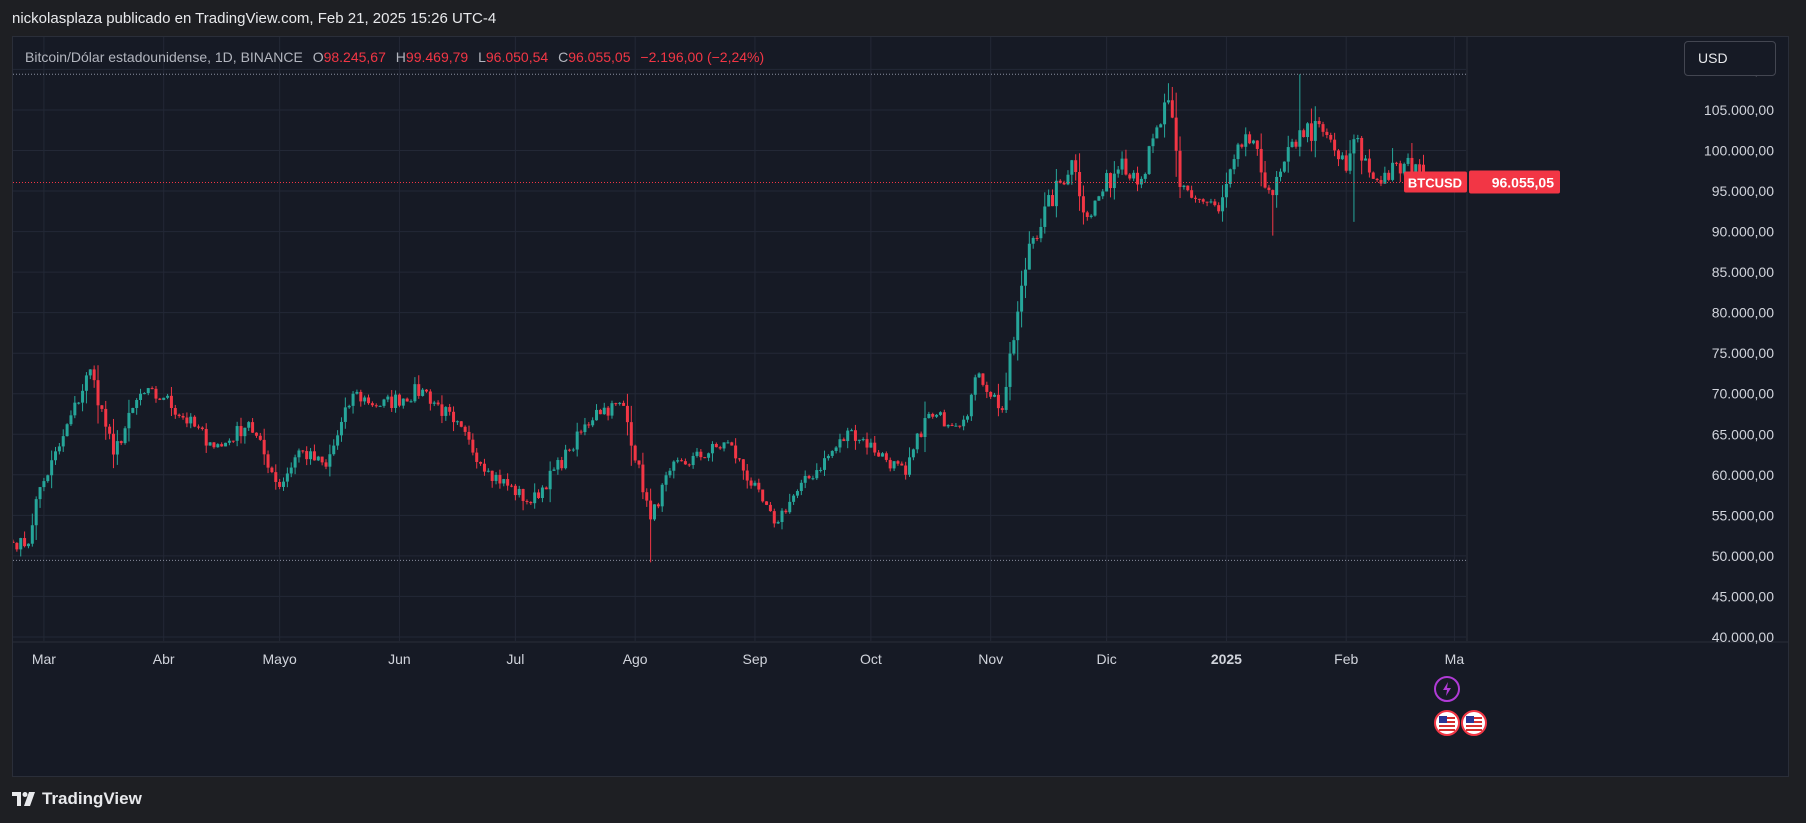  I want to click on currency-button: USD, so click(1730, 58).